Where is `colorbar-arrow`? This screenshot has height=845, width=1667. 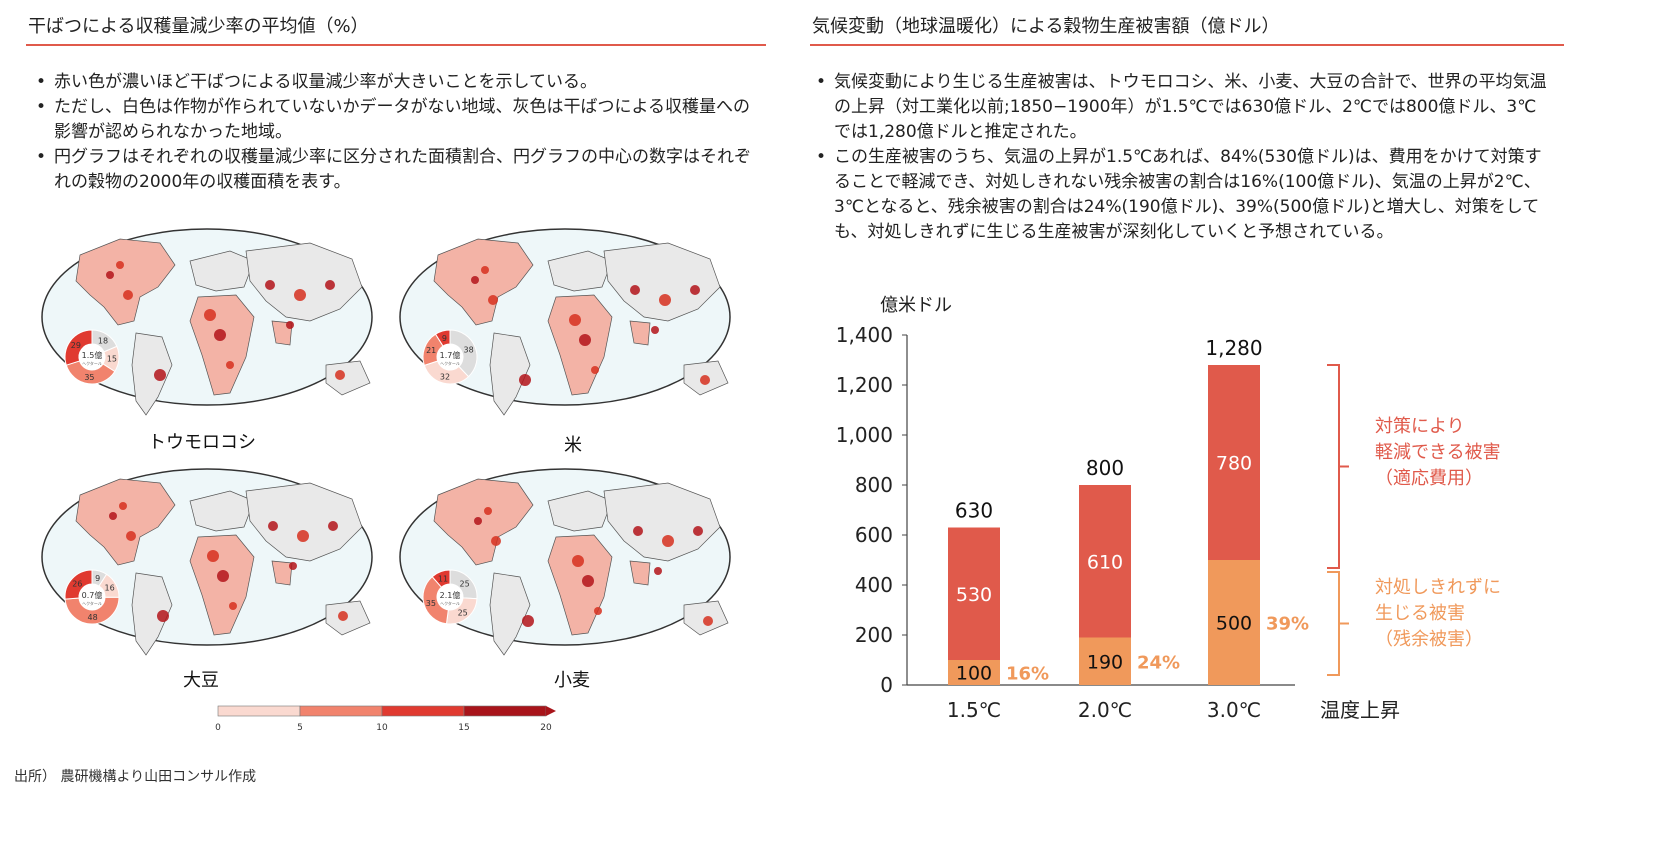
colorbar-arrow is located at coordinates (551, 711).